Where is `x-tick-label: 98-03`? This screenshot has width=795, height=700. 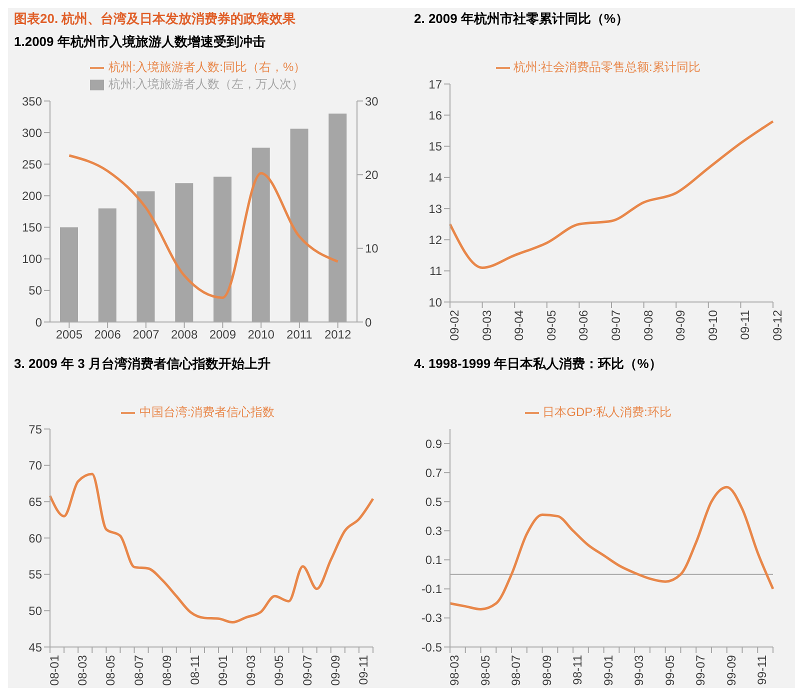 x-tick-label: 98-03 is located at coordinates (455, 670).